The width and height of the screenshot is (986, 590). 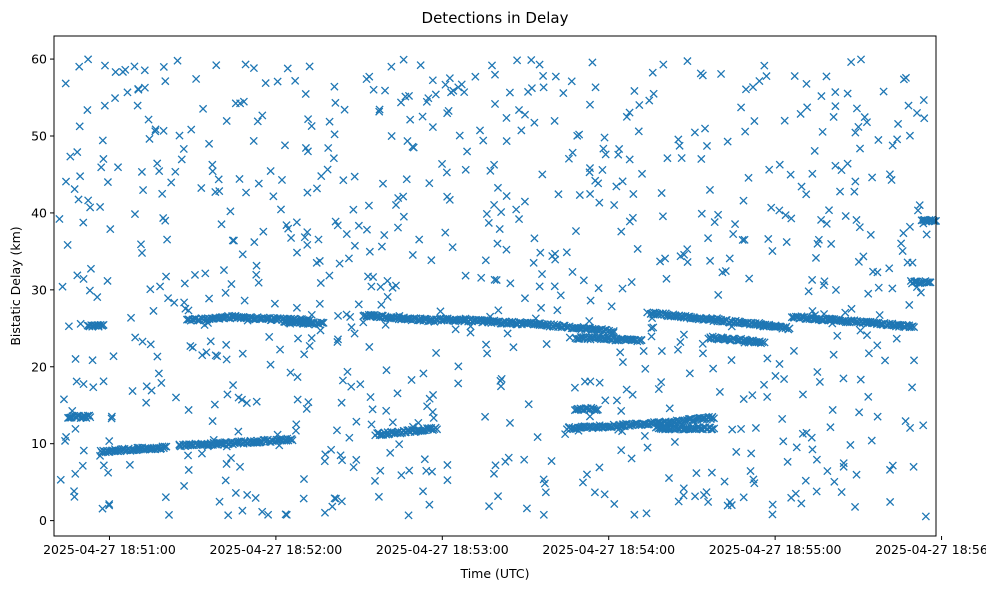 What do you see at coordinates (608, 549) in the screenshot?
I see `x-tick-label: 2025-04-27 18:54:00` at bounding box center [608, 549].